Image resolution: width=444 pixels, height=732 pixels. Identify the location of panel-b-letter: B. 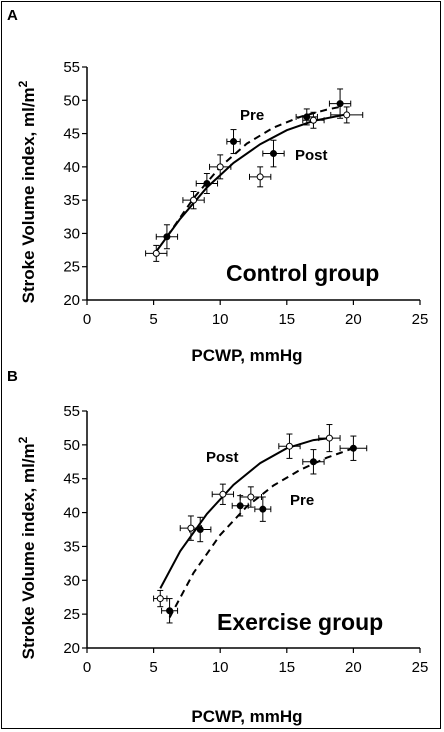
(12, 376).